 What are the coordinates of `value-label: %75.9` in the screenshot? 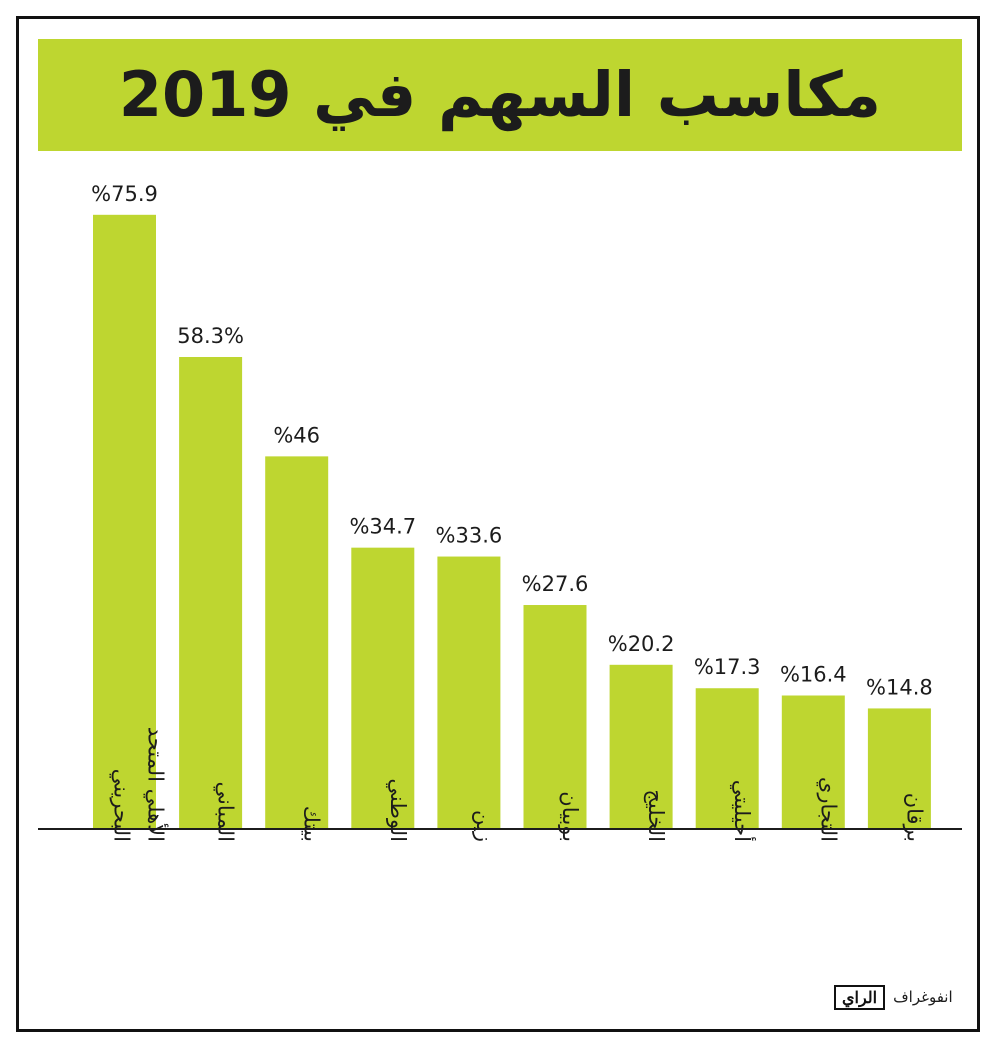 It's located at (124, 194).